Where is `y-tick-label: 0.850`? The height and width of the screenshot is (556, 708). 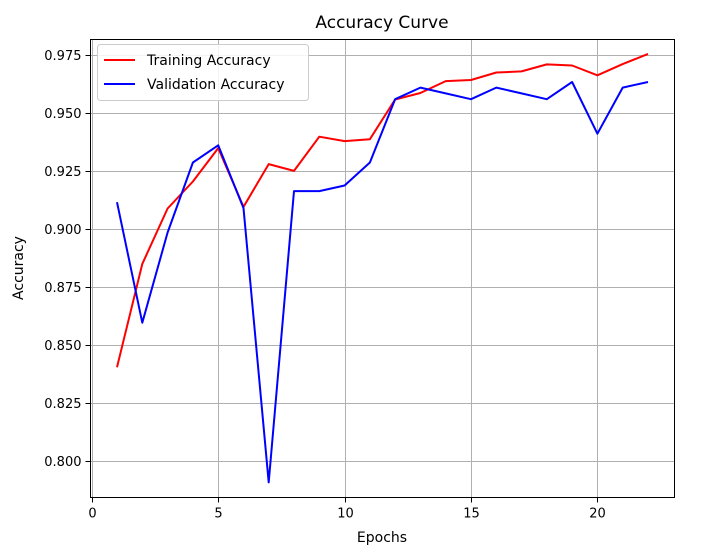 y-tick-label: 0.850 is located at coordinates (62, 346).